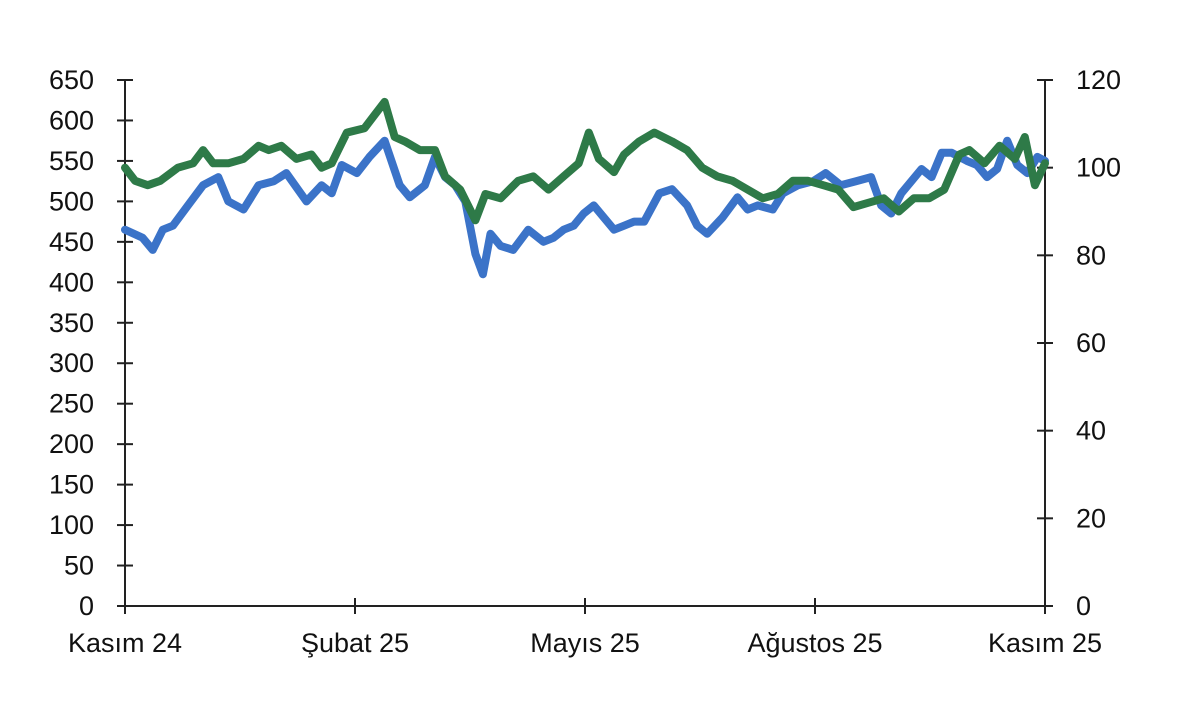 This screenshot has height=724, width=1200. What do you see at coordinates (71, 242) in the screenshot?
I see `left-tick-label: 450` at bounding box center [71, 242].